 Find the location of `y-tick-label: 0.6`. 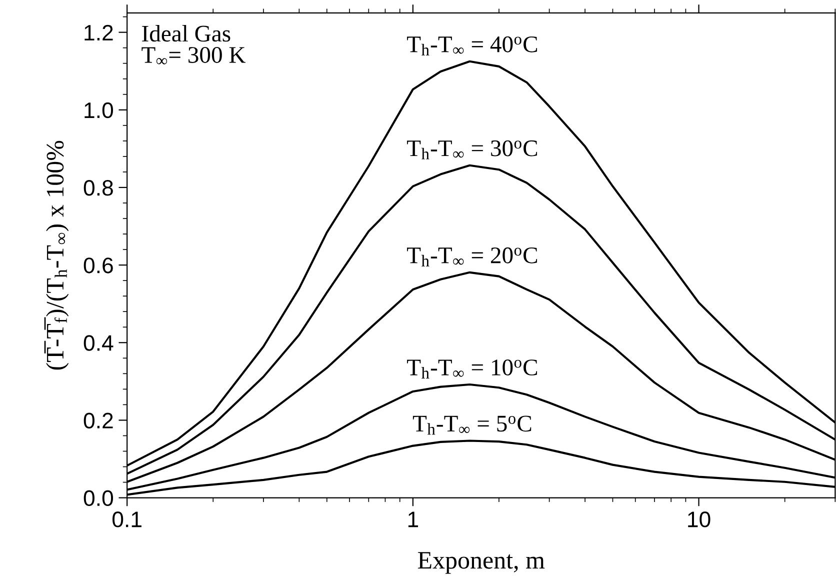

y-tick-label: 0.6 is located at coordinates (98, 266).